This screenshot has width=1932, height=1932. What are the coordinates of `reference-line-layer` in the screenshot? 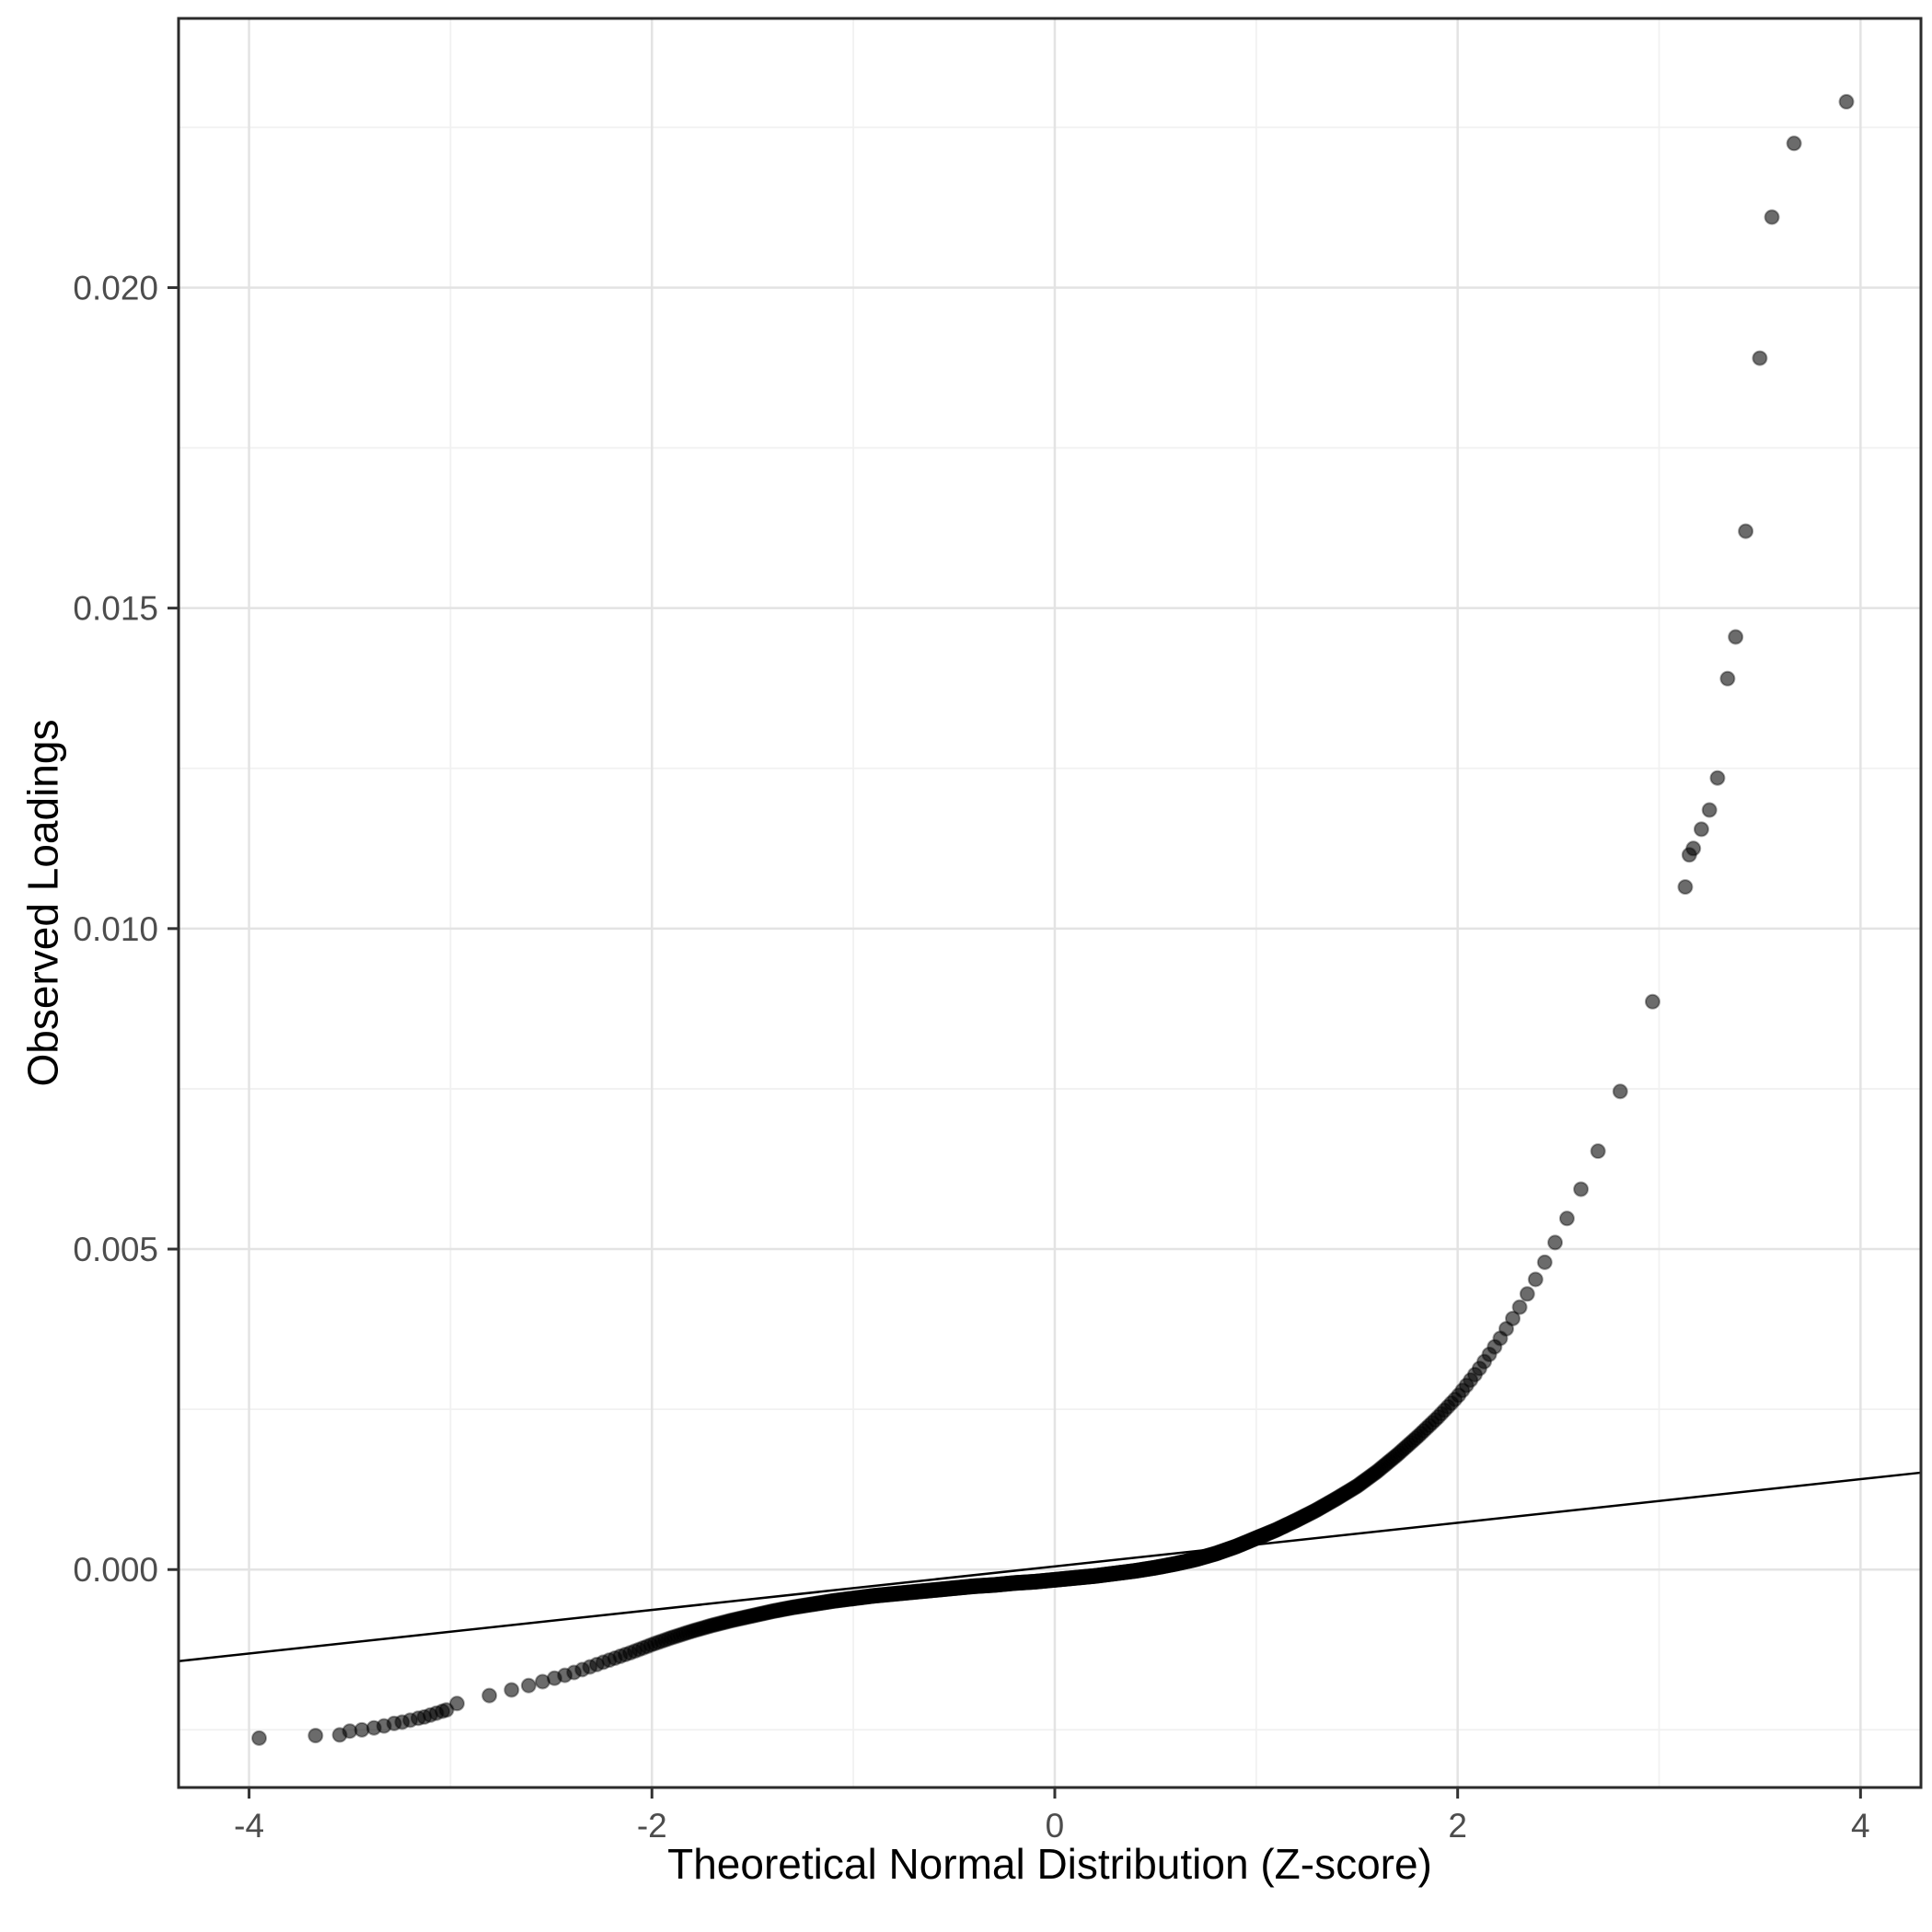 It's located at (1050, 1567).